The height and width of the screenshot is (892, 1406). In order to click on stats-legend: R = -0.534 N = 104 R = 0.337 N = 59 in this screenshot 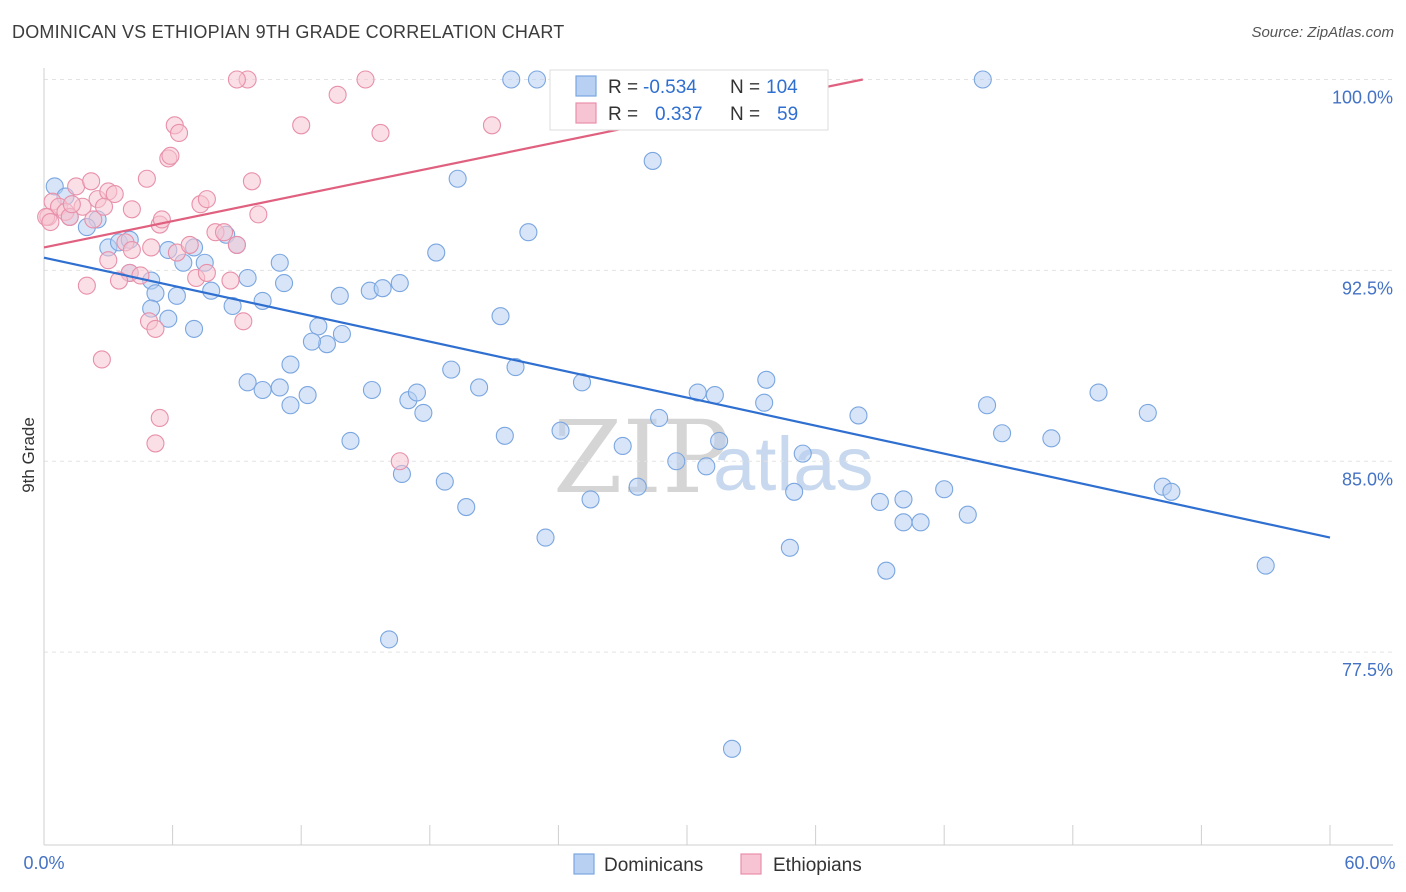, I will do `click(689, 100)`.